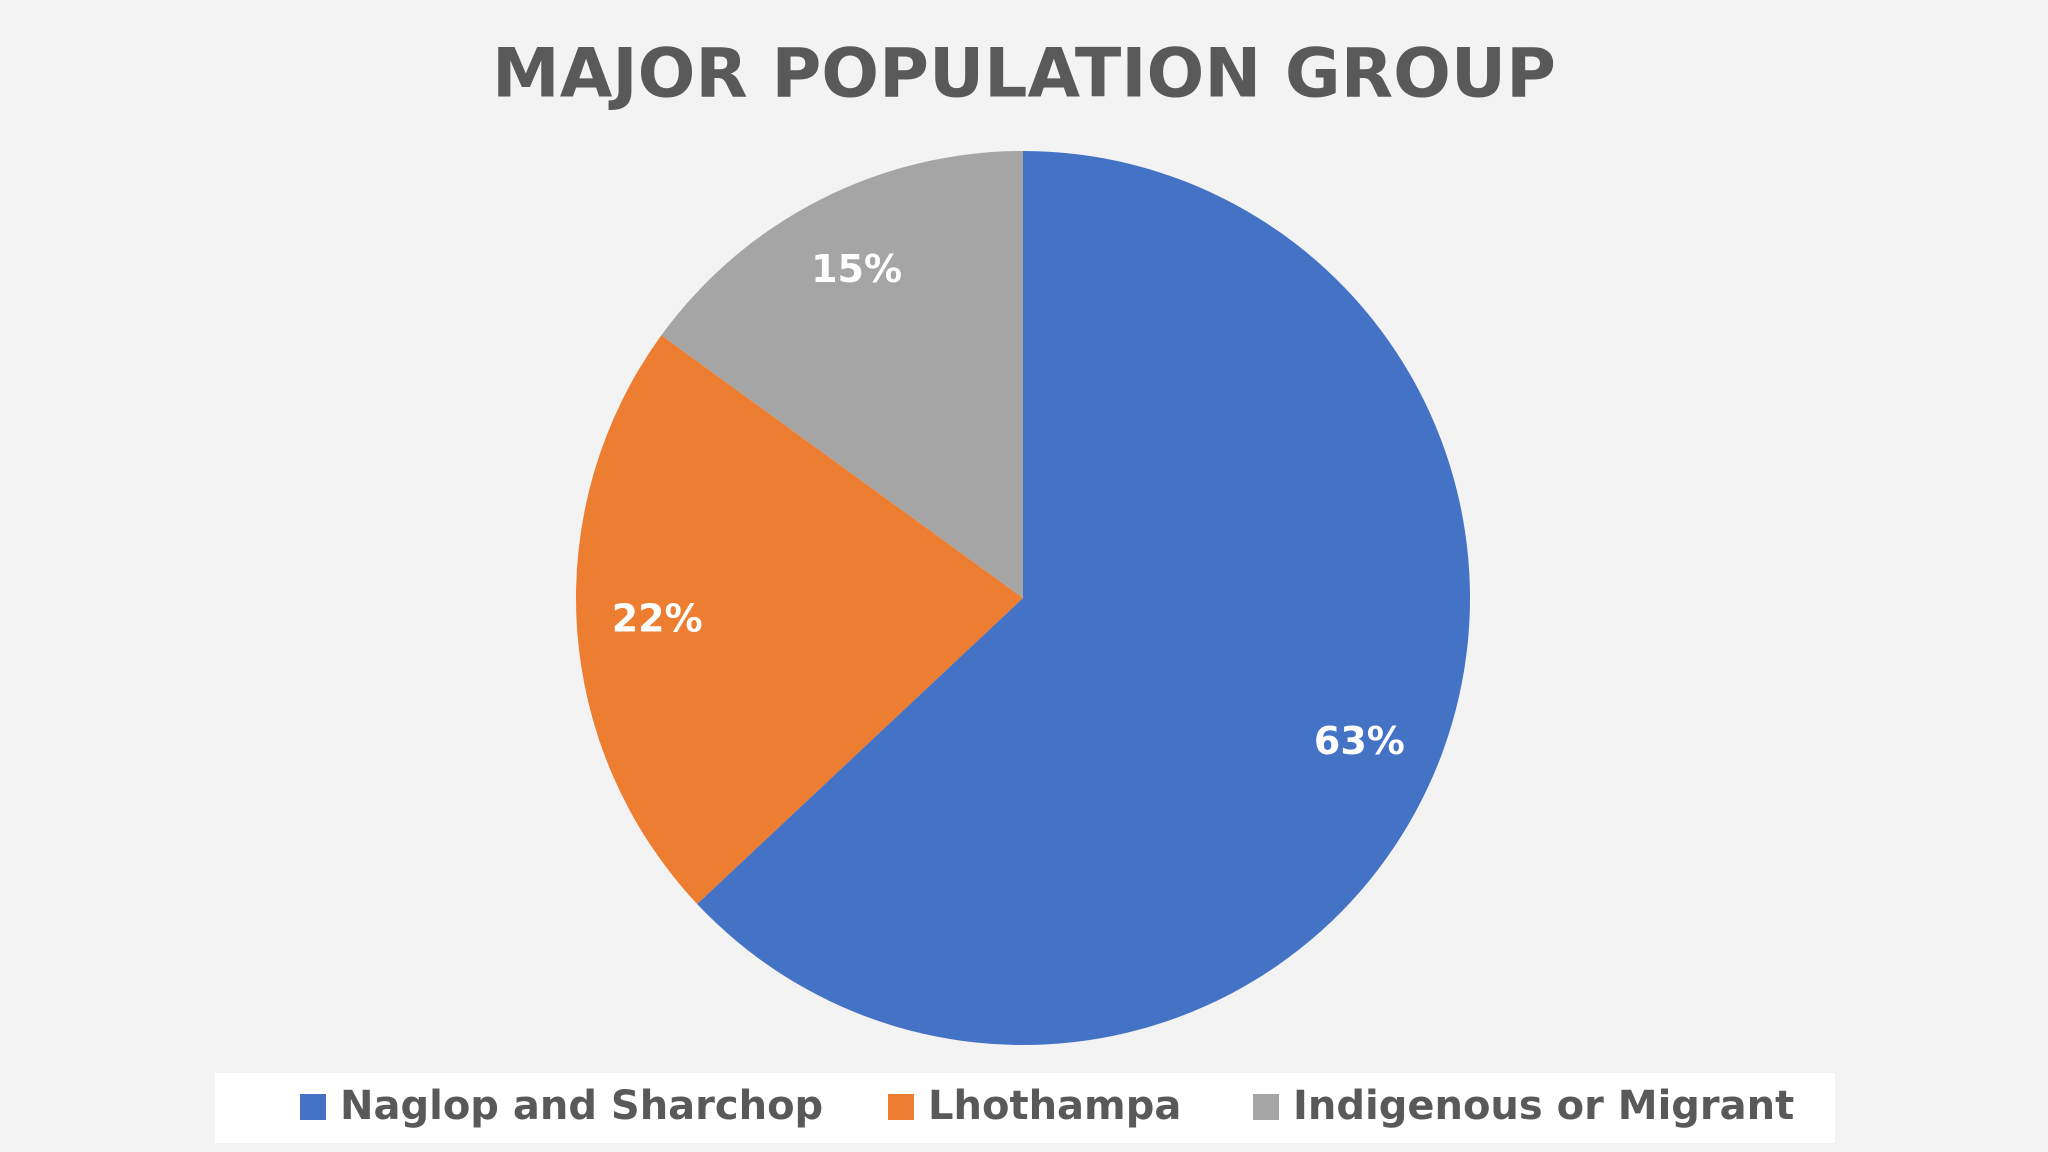  Describe the element at coordinates (657, 619) in the screenshot. I see `data-label: 22%` at that location.